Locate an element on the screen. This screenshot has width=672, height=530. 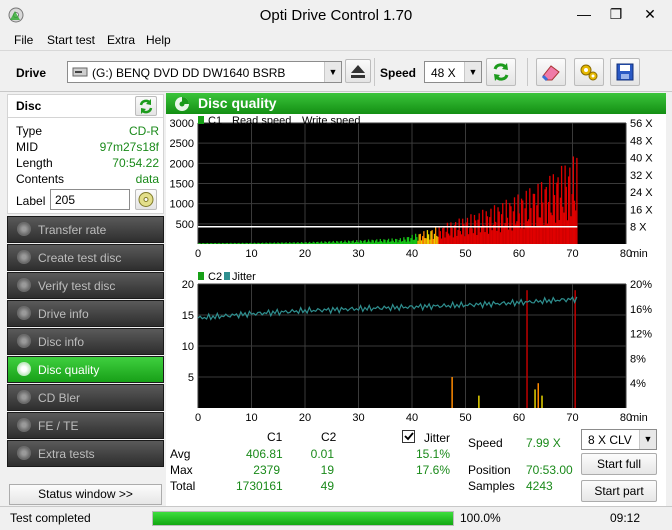
nav-item-6: CD Bler is located at coordinates (85, 397).